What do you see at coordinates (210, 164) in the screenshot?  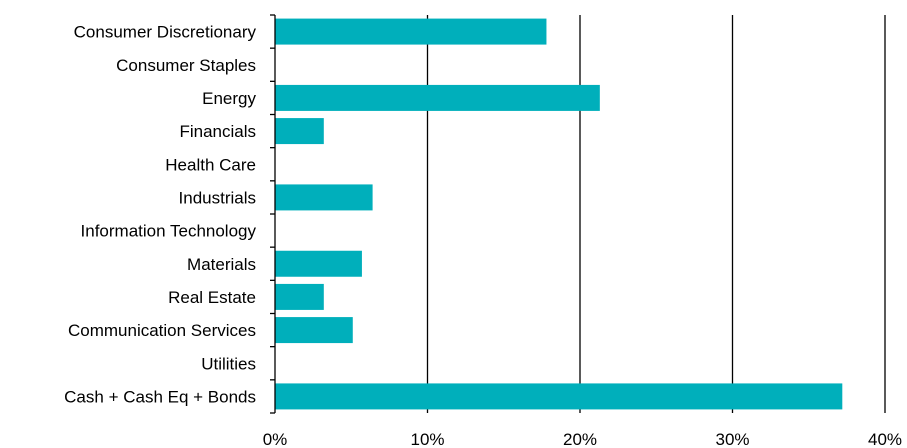 I see `category-label: Health Care` at bounding box center [210, 164].